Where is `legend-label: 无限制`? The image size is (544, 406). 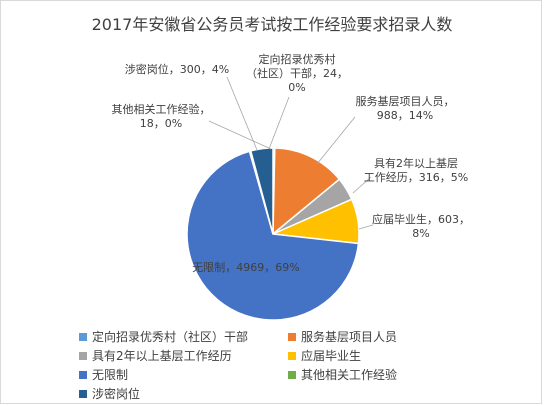 legend-label: 无限制 is located at coordinates (110, 375).